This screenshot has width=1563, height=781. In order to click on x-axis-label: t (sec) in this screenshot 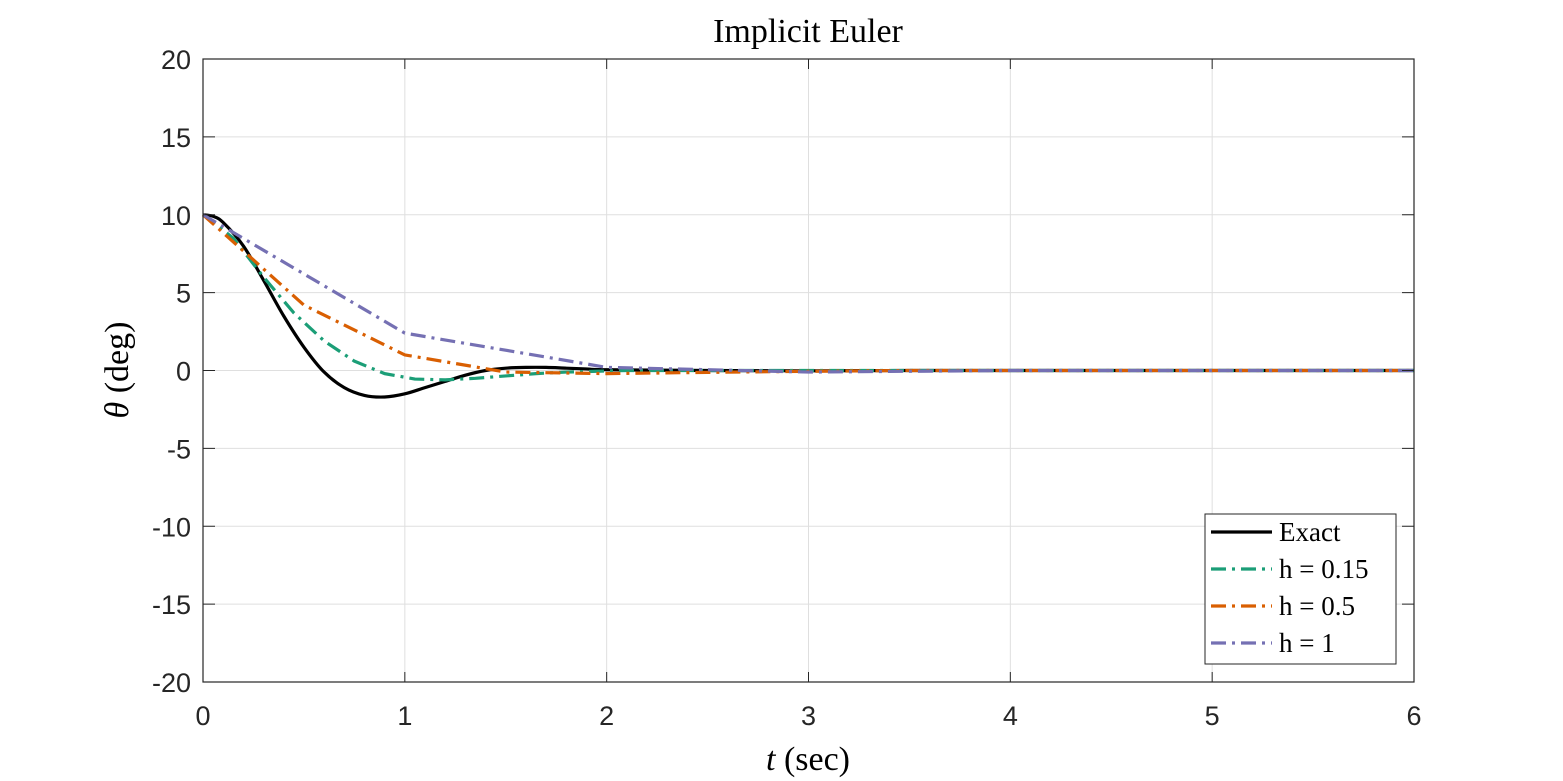, I will do `click(808, 759)`.